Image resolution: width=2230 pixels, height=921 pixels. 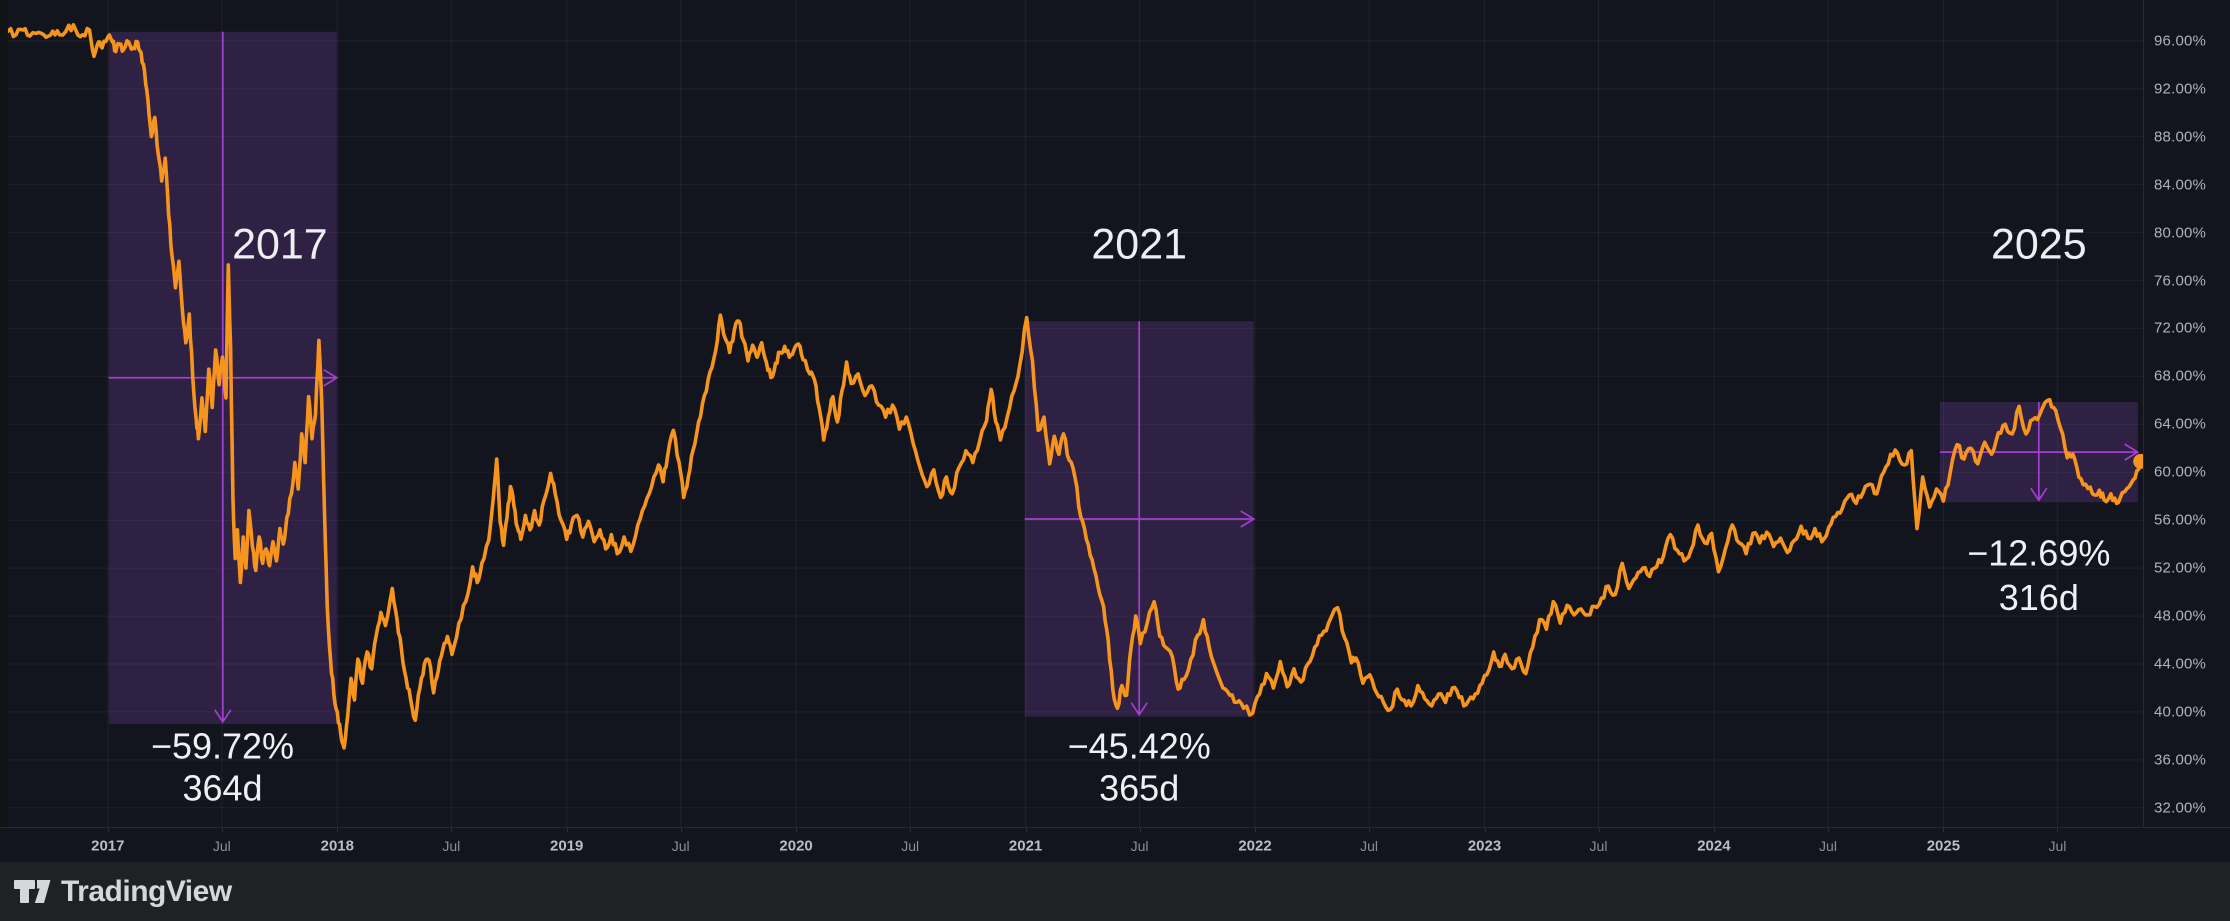 What do you see at coordinates (1484, 845) in the screenshot?
I see `time-axis-label-2023: 2023` at bounding box center [1484, 845].